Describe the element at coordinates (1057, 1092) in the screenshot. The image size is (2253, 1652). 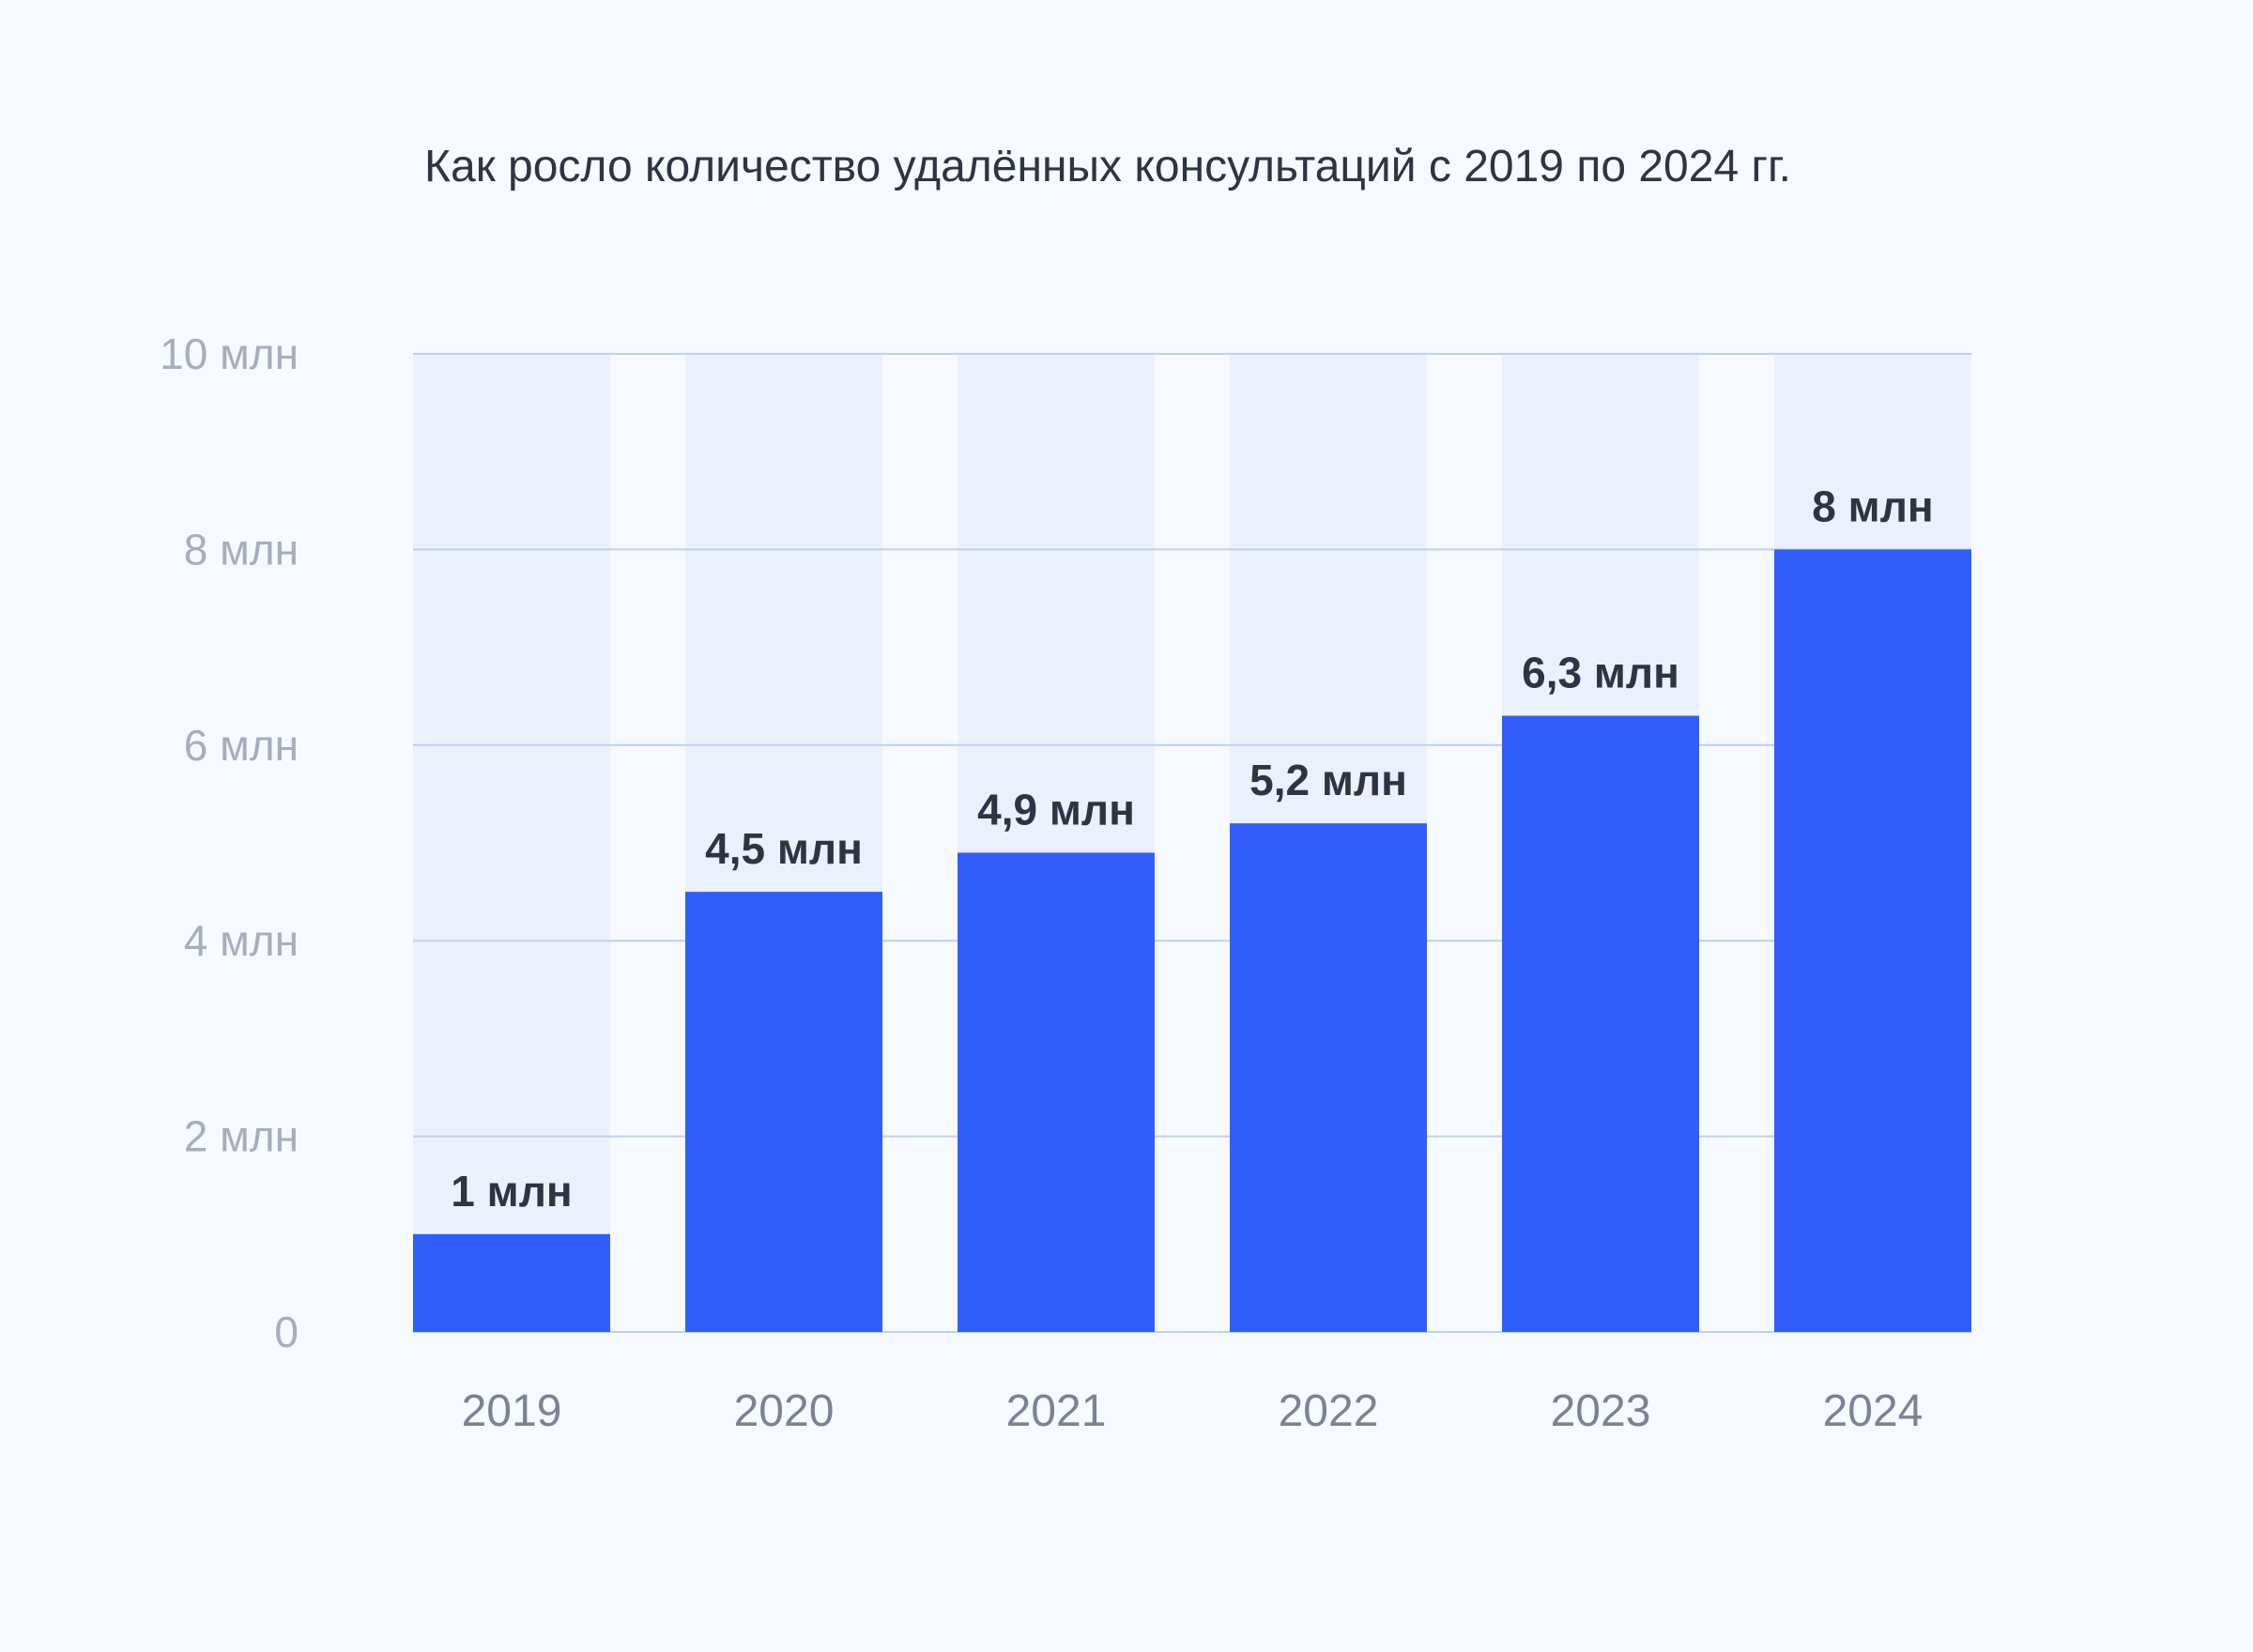
I see `bar-2021` at that location.